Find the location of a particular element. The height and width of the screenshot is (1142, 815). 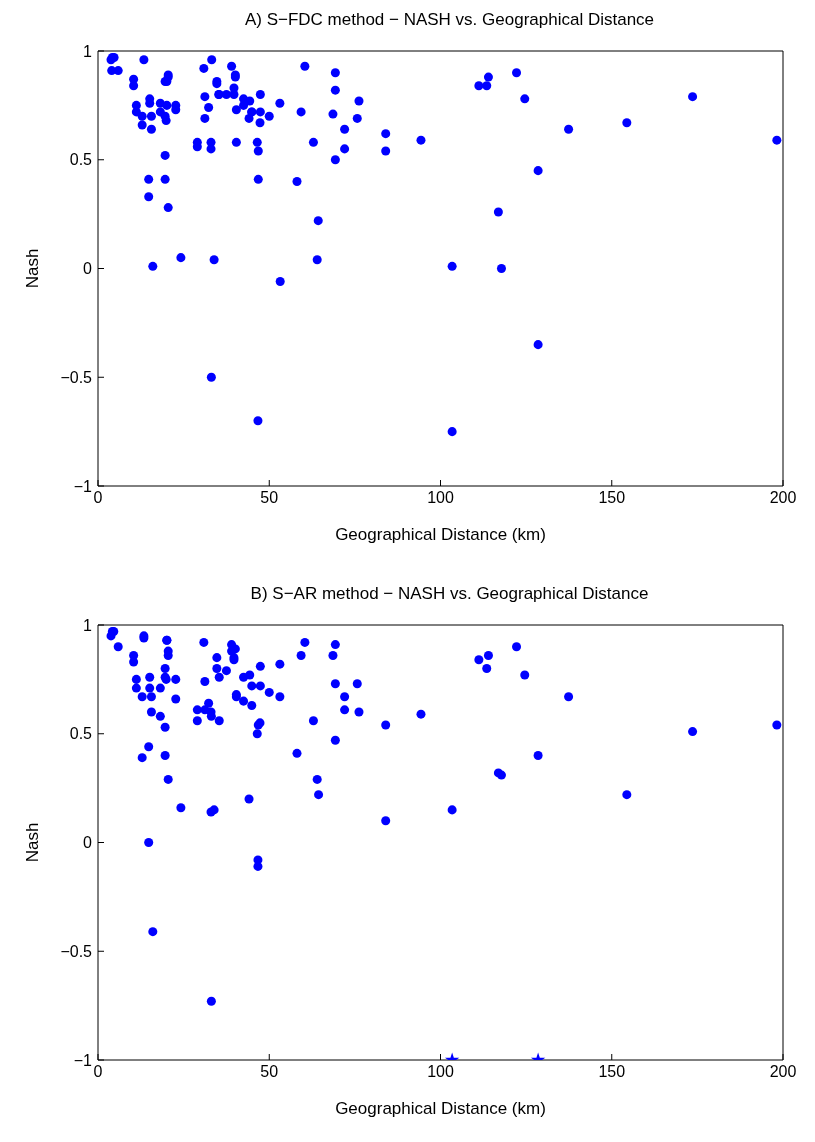

chart-title: A) S−FDC method − NASH vs. Geographical Distance is located at coordinates (449, 20).